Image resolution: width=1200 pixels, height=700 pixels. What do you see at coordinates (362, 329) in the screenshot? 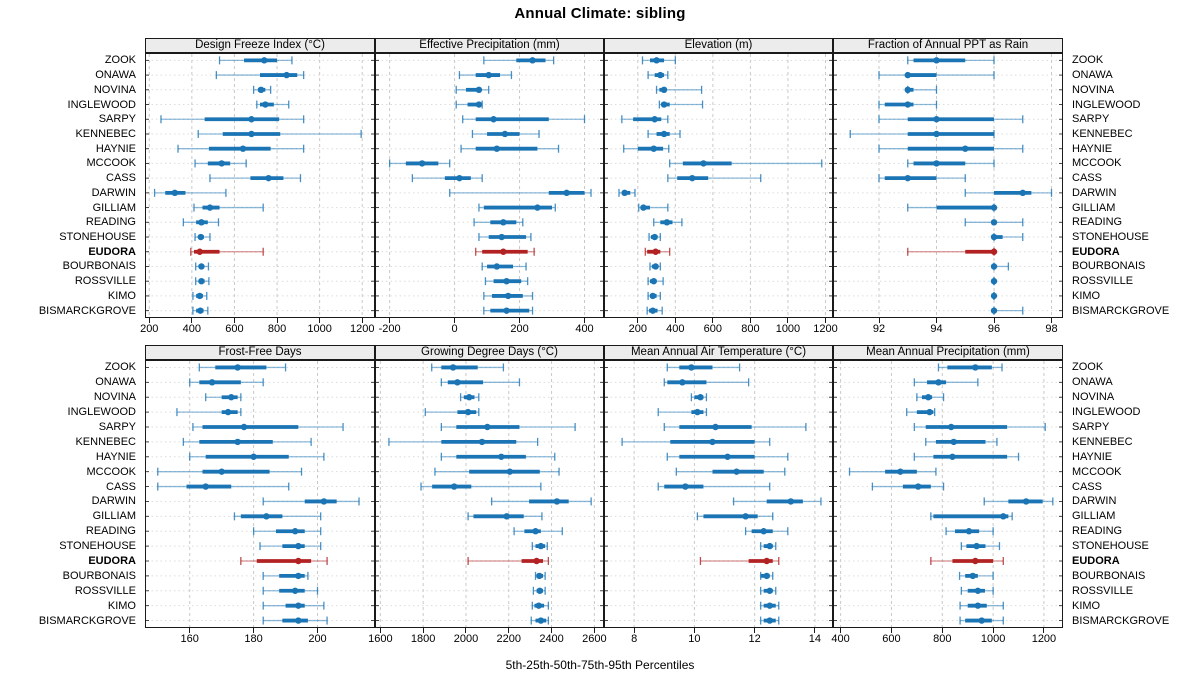
I see `x-tick-label: 1200` at bounding box center [362, 329].